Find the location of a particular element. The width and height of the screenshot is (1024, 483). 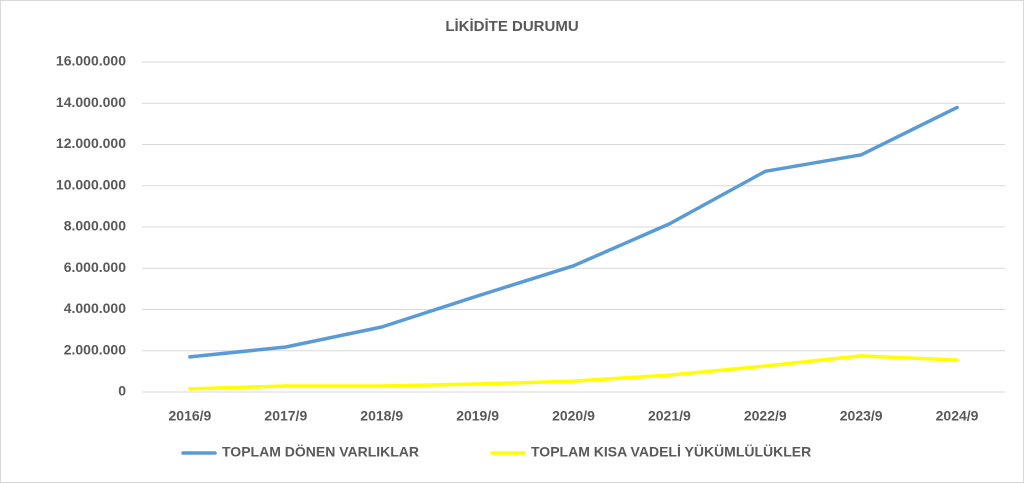

x-tick-label: 2022/9 is located at coordinates (765, 416).